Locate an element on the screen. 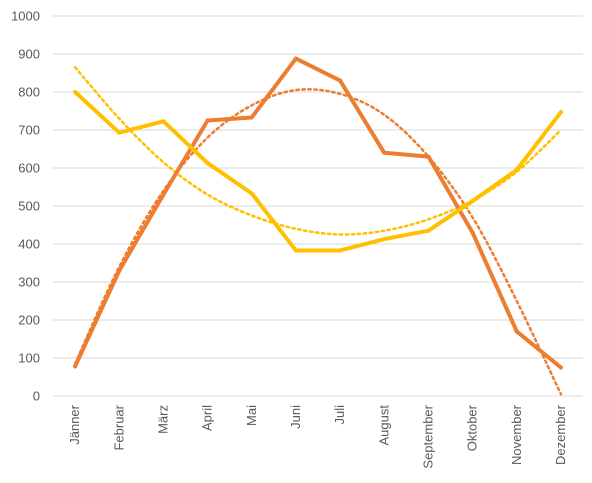  y-tick-label: 500 is located at coordinates (29, 206).